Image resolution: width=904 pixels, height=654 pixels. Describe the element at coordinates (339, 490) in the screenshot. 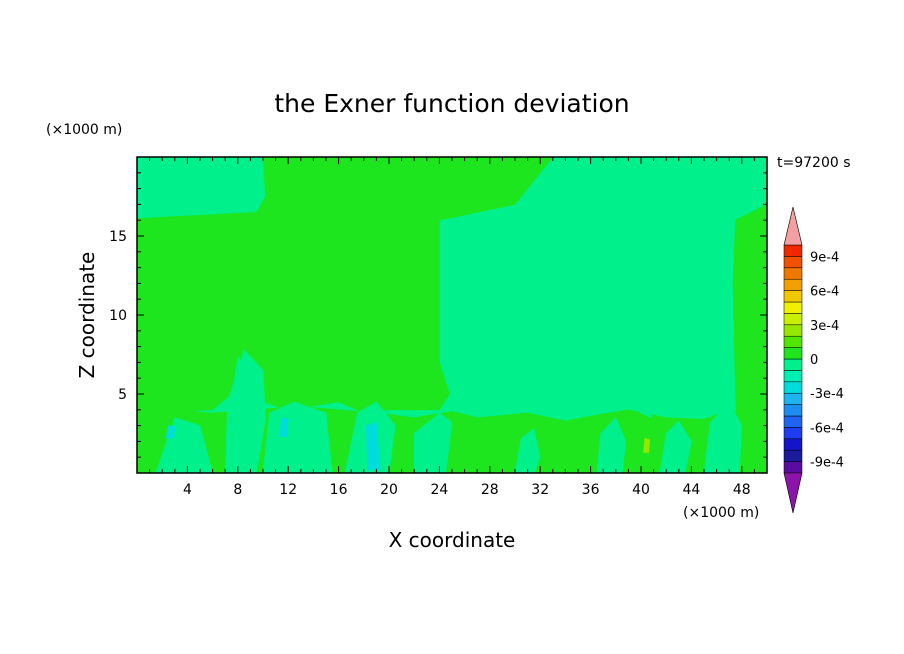

I see `x-tick-label-16: 16` at that location.